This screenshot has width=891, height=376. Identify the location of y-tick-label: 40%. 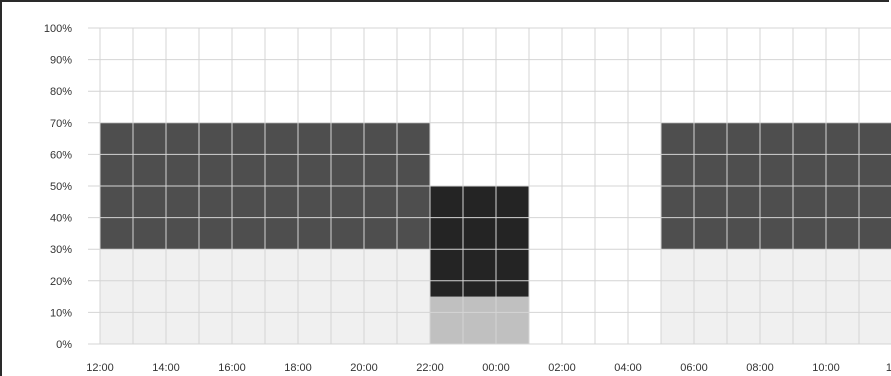
(61, 219).